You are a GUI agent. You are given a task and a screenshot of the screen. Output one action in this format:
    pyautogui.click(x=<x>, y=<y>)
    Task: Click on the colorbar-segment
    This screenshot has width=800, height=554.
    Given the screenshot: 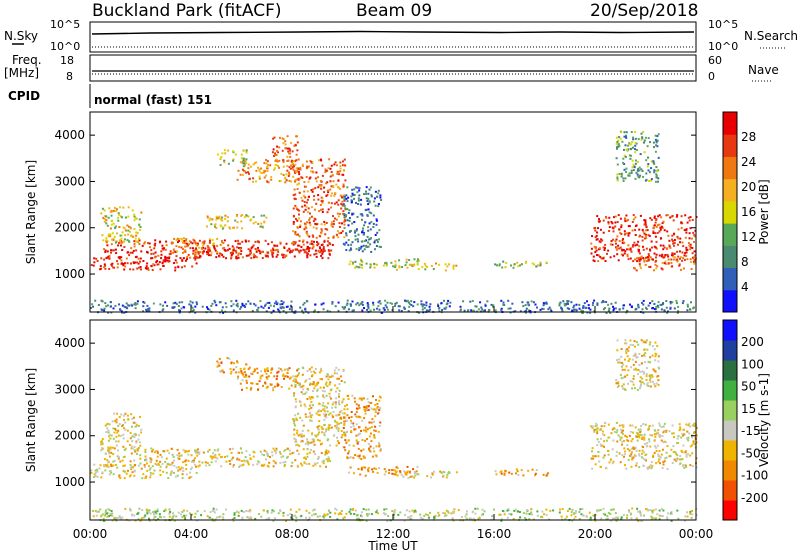 What is the action you would take?
    pyautogui.click(x=730, y=470)
    